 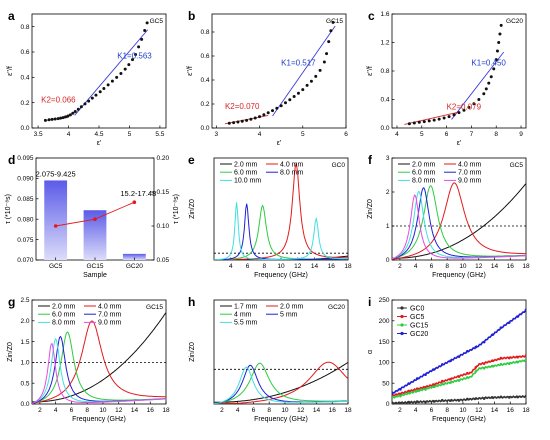 What do you see at coordinates (384, 100) in the screenshot?
I see `y-tick-label: 0.4` at bounding box center [384, 100].